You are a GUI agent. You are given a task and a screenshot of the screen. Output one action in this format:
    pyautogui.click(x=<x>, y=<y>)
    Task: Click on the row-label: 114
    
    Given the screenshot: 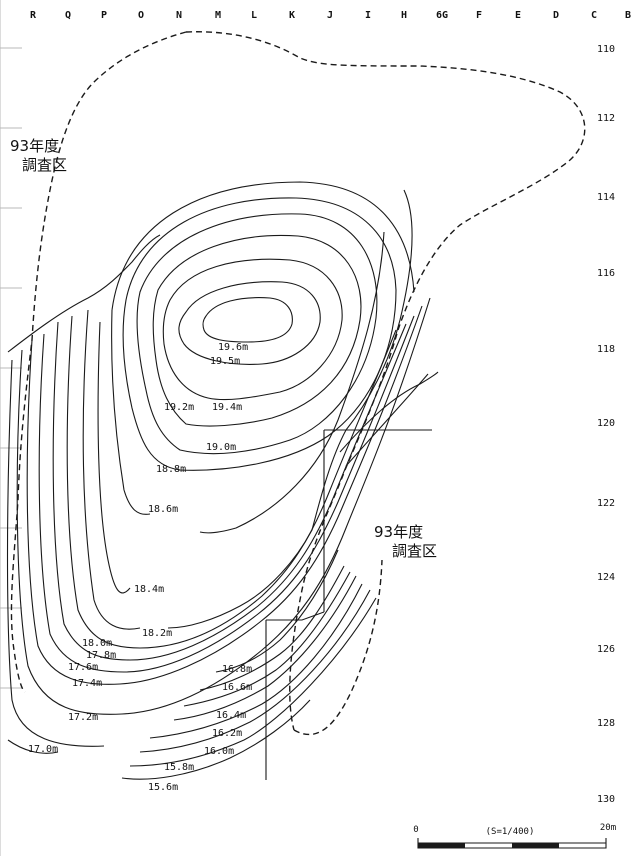 What is the action you would take?
    pyautogui.click(x=606, y=197)
    